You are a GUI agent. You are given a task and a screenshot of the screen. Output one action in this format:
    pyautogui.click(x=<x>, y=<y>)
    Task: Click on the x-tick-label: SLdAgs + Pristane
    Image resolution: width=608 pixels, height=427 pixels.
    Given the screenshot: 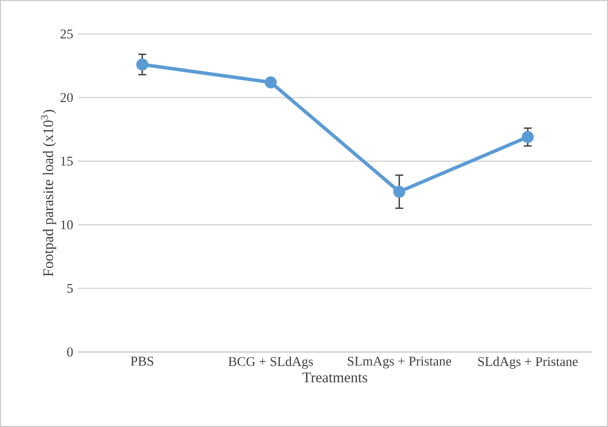 What is the action you would take?
    pyautogui.click(x=528, y=362)
    